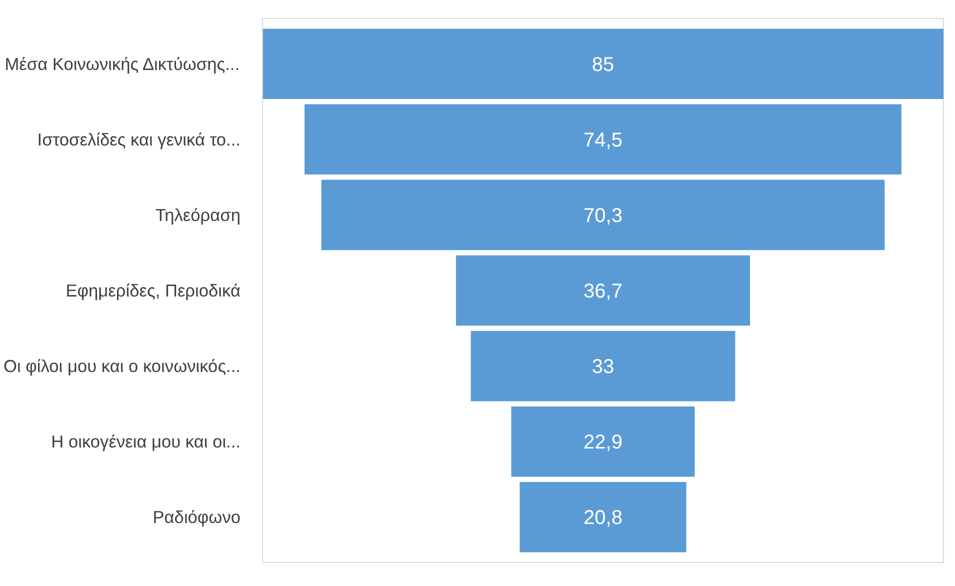  What do you see at coordinates (153, 290) in the screenshot?
I see `category-label: Εφημερίδες, Περιοδικά` at bounding box center [153, 290].